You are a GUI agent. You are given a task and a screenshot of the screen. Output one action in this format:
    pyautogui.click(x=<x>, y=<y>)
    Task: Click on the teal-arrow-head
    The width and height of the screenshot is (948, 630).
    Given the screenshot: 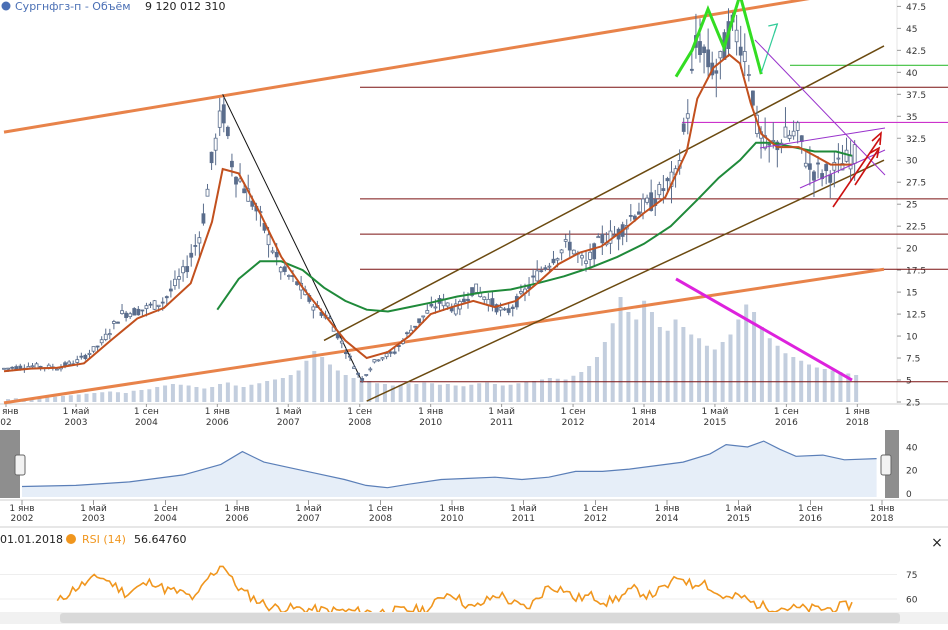 What is the action you would take?
    pyautogui.click(x=773, y=28)
    